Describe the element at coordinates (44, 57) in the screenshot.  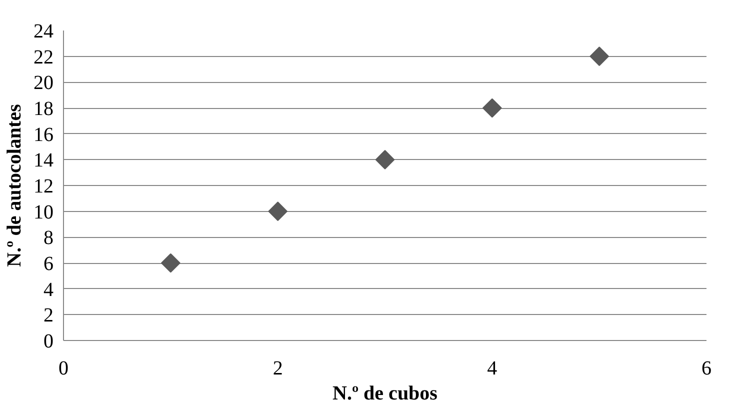
I see `y-tick-label: 22` at that location.